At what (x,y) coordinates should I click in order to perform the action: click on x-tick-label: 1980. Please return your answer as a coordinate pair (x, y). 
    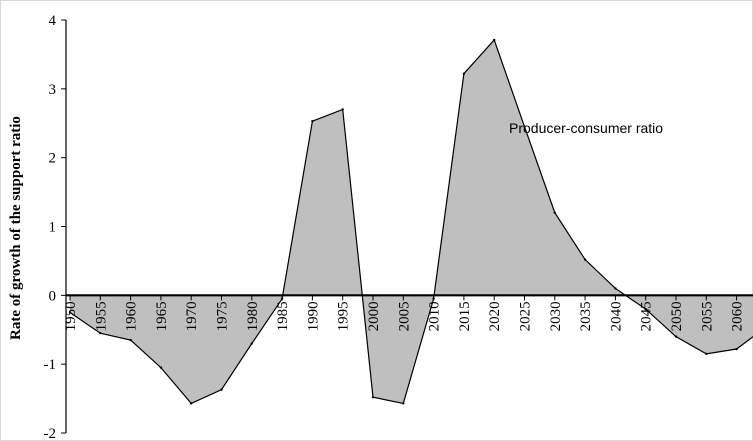
    Looking at the image, I should click on (253, 316).